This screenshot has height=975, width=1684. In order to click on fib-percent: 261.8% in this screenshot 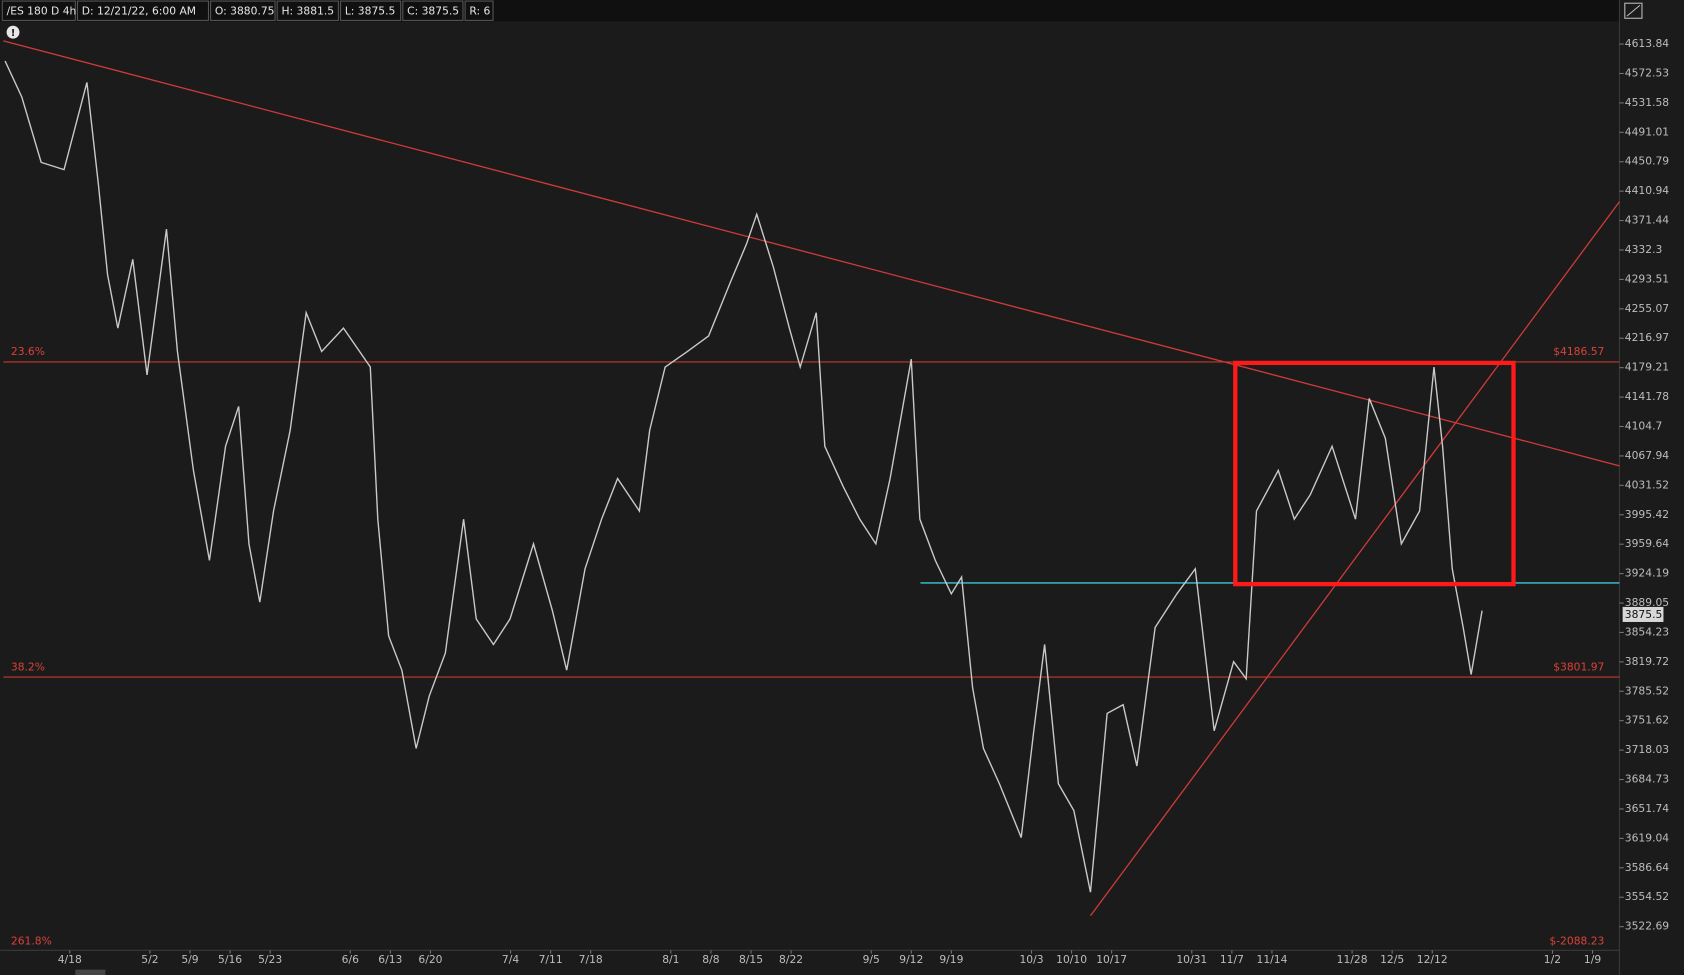, I will do `click(31, 941)`.